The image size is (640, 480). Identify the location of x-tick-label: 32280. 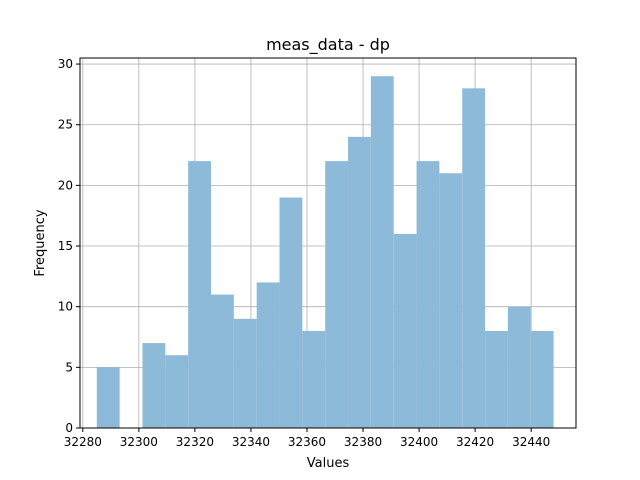
(83, 442).